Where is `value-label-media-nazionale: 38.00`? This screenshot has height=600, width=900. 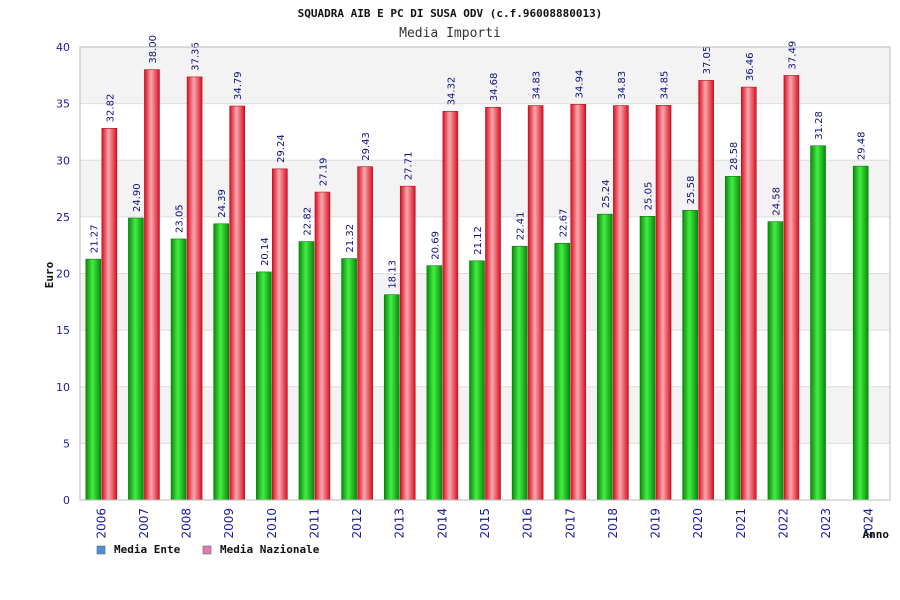
value-label-media-nazionale: 38.00 is located at coordinates (153, 49).